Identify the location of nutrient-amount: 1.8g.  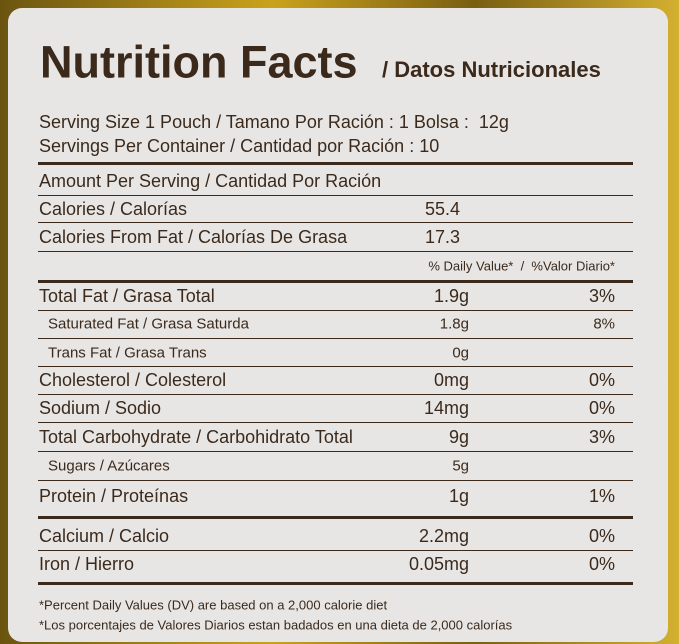
(454, 324).